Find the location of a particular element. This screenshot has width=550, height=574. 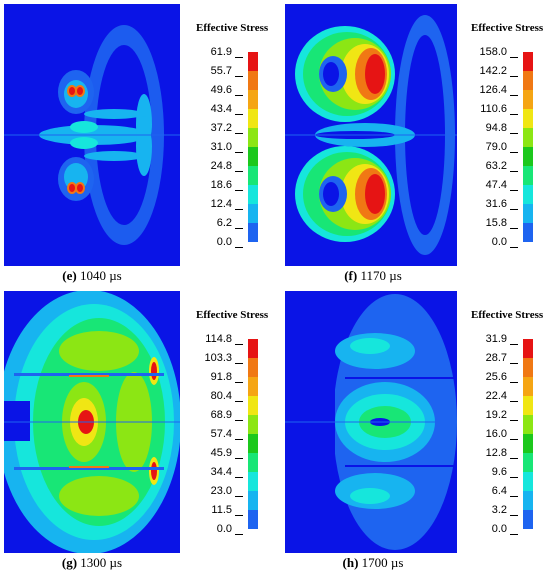

colorbar-tick-label: 68.9 is located at coordinates (221, 415).